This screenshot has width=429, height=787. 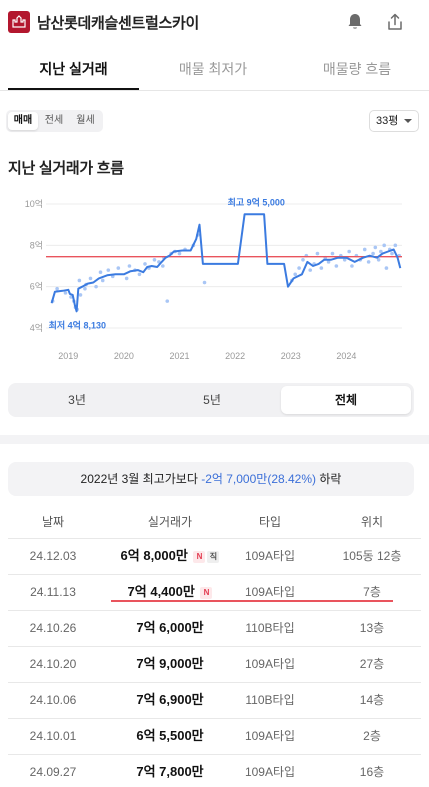 I want to click on max-price-label: 최고 9억 5,000, so click(x=256, y=201).